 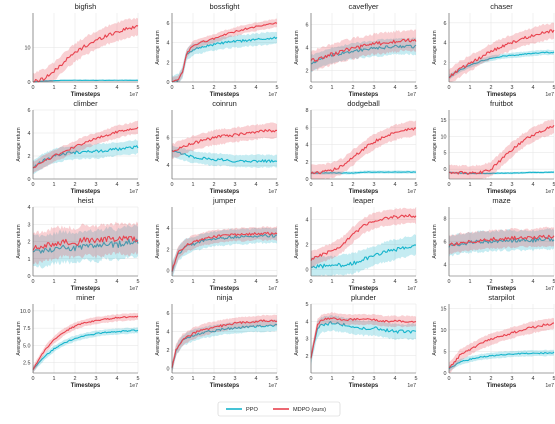 What do you see at coordinates (86, 6) in the screenshot?
I see `subplot-title: bigfish` at bounding box center [86, 6].